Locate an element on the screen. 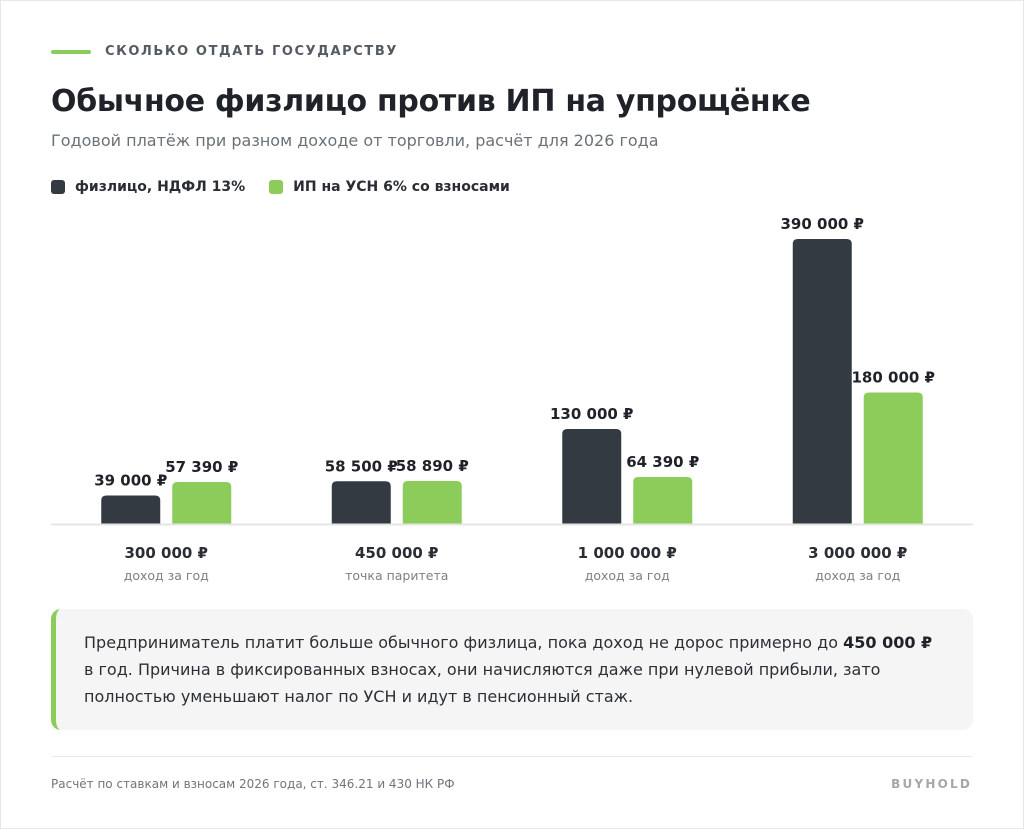 The width and height of the screenshot is (1024, 829). category-label-1: 450 000 ₽ is located at coordinates (397, 553).